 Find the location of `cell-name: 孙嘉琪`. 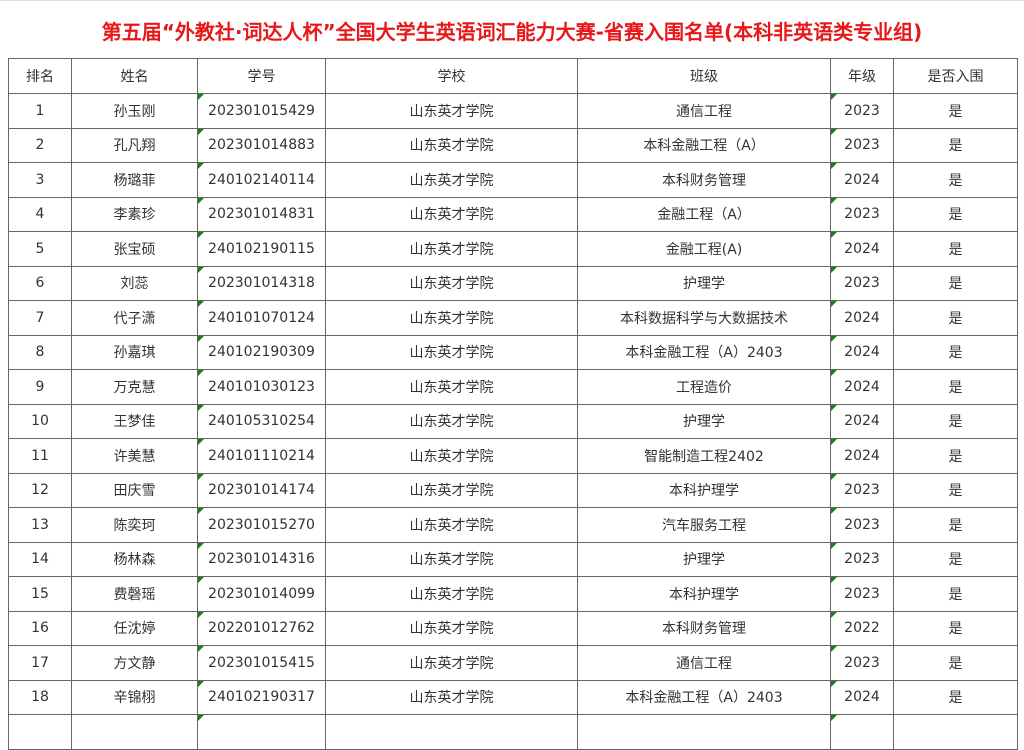

cell-name: 孙嘉琪 is located at coordinates (134, 352).